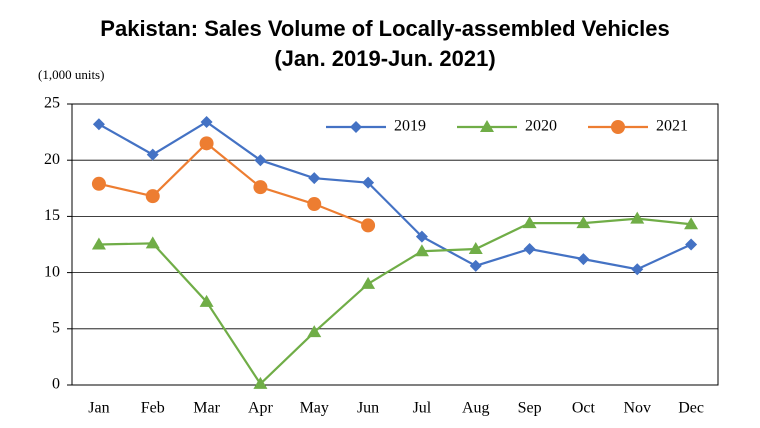  I want to click on y-tick-label: 0, so click(56, 384).